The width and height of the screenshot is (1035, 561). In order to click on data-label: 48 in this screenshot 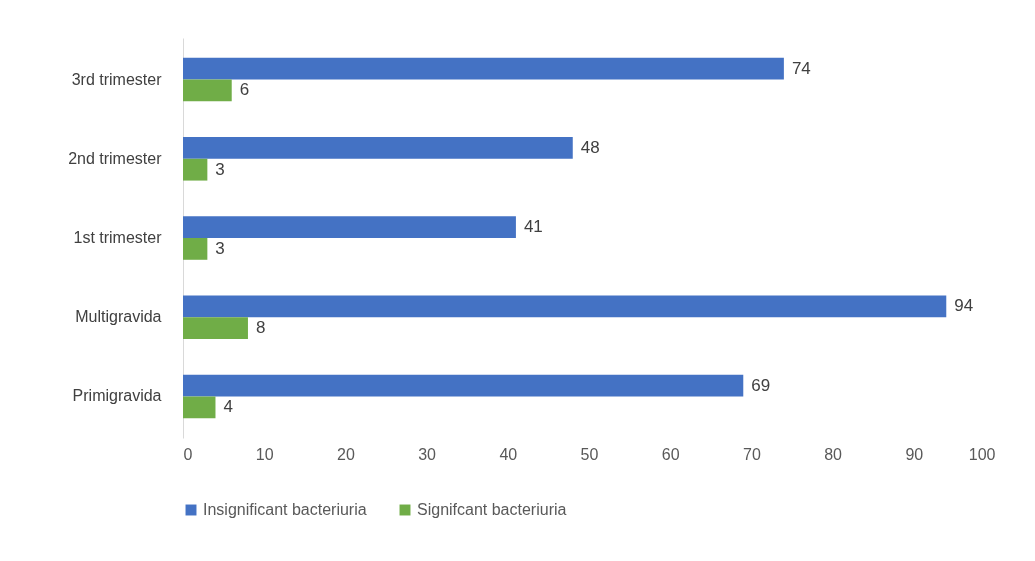, I will do `click(590, 147)`.